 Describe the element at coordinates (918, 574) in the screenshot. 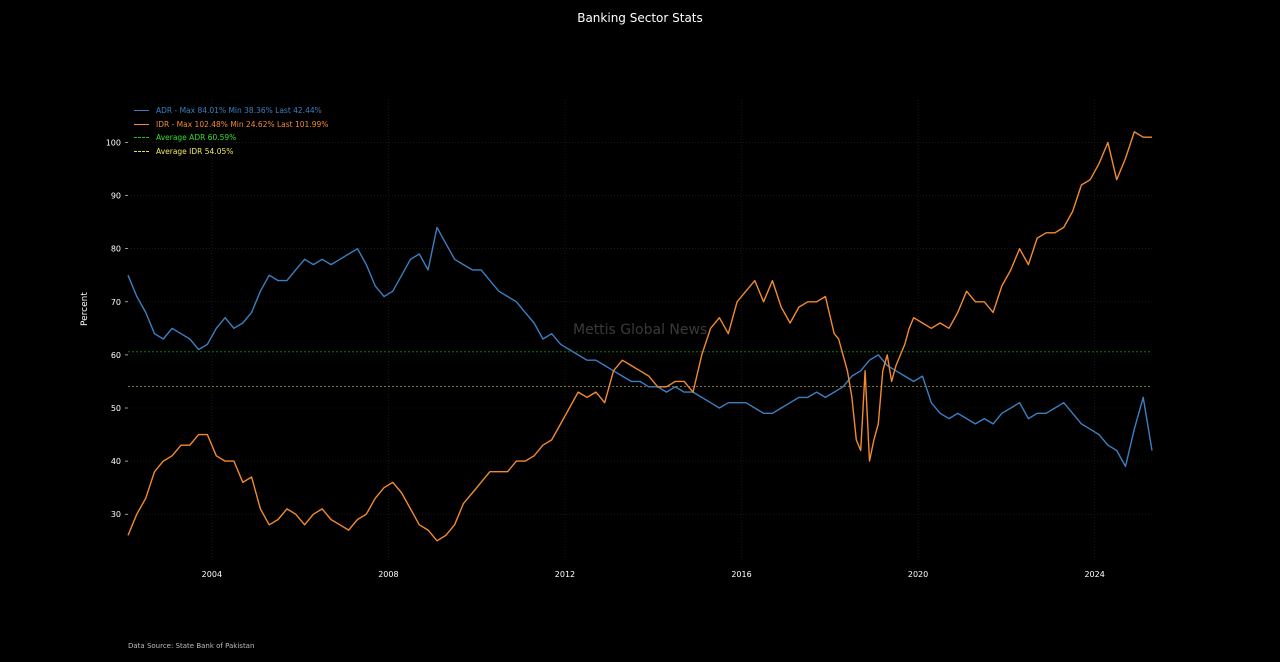

I see `x-tick-label: 2020` at that location.